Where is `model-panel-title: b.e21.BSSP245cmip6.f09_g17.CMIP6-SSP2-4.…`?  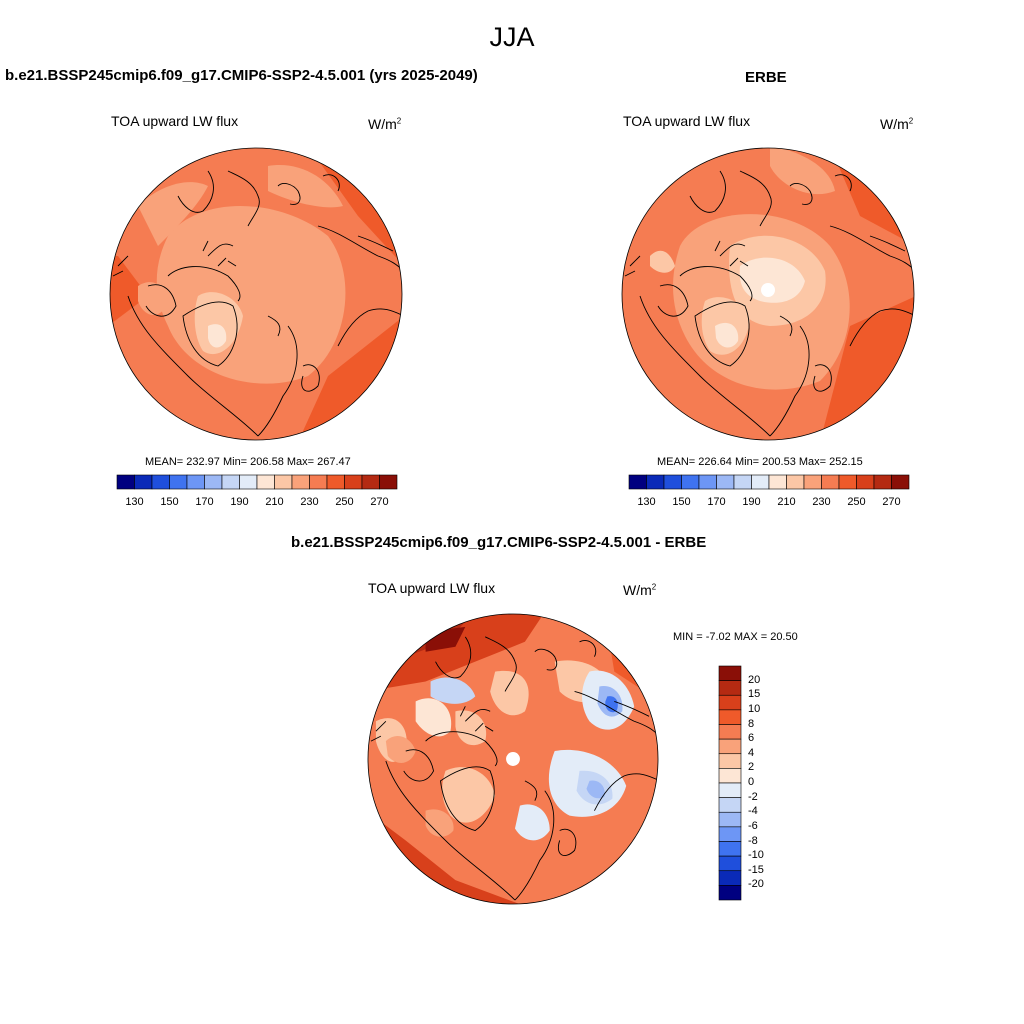
model-panel-title: b.e21.BSSP245cmip6.f09_g17.CMIP6-SSP2-4.… is located at coordinates (241, 75).